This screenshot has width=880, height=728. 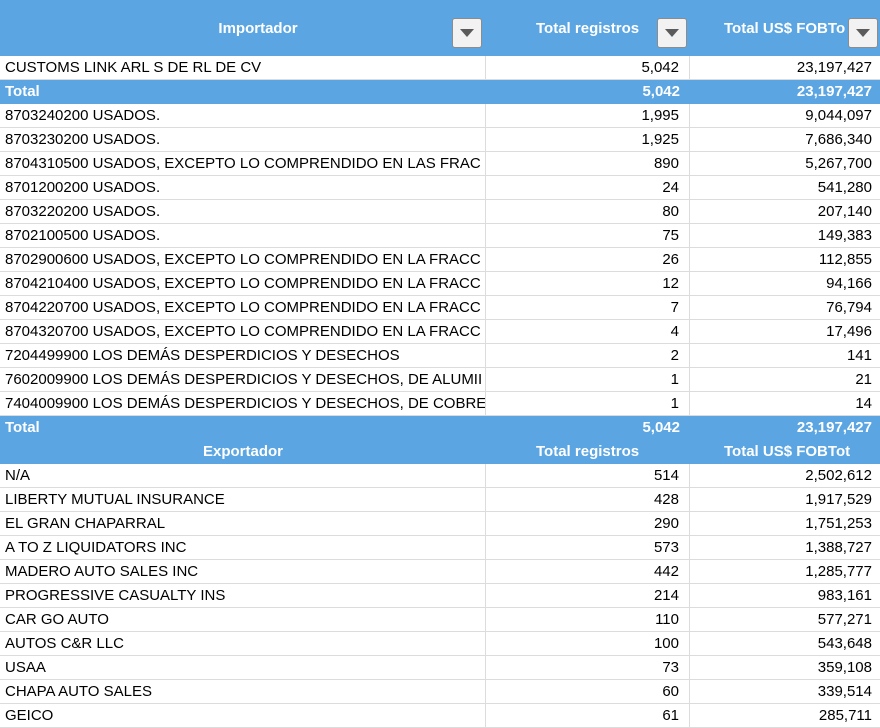 What do you see at coordinates (785, 308) in the screenshot?
I see `product-fob: 76,794` at bounding box center [785, 308].